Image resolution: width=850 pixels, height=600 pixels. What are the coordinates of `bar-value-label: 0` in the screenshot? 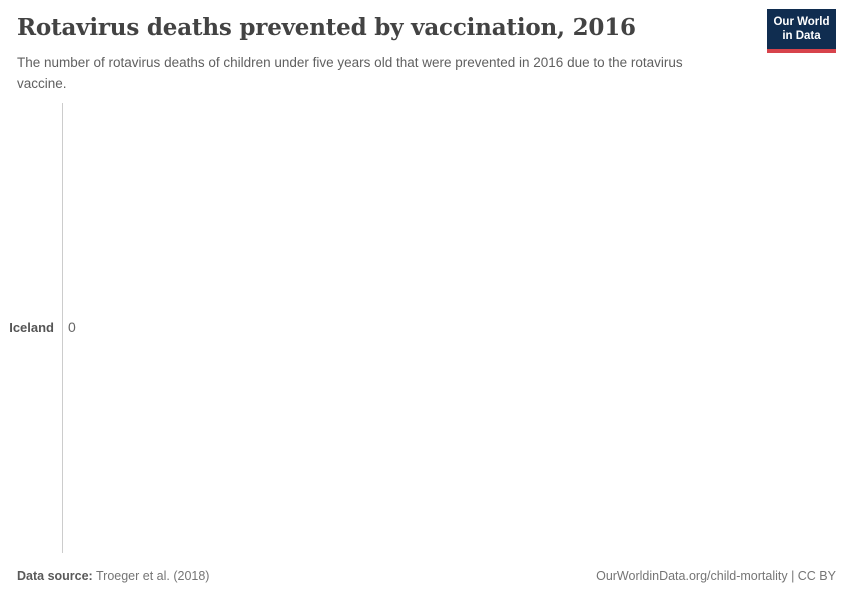 It's located at (72, 327).